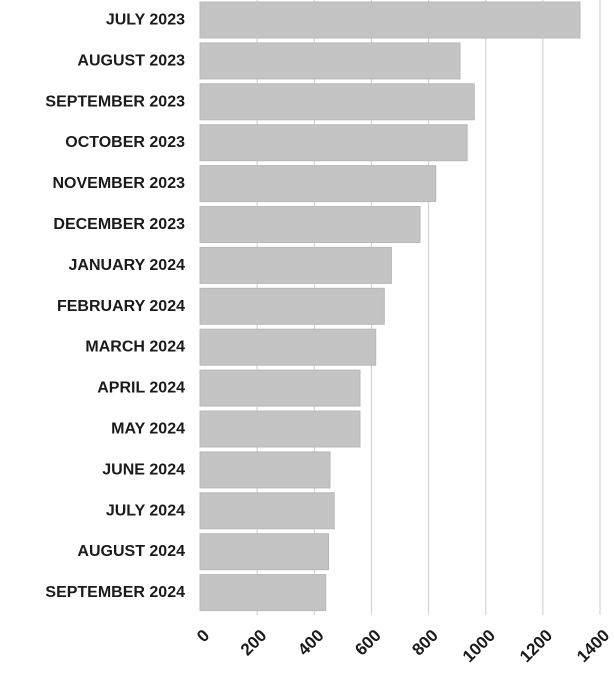 Image resolution: width=614 pixels, height=680 pixels. I want to click on category-label: MAY 2024, so click(148, 429).